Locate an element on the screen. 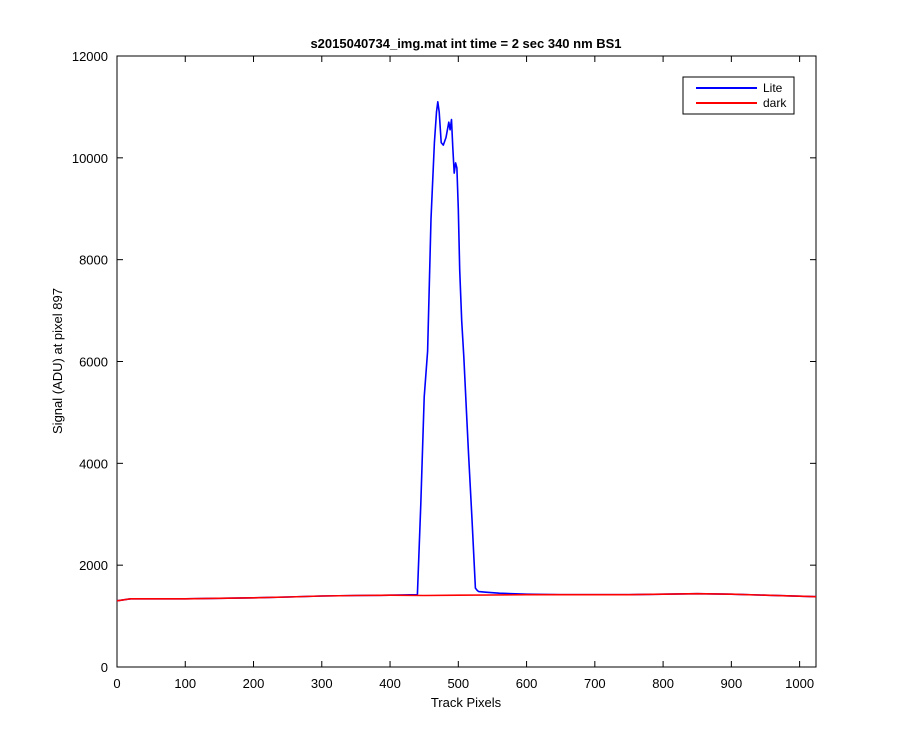 This screenshot has width=900, height=755. x-tick-label: 100 is located at coordinates (185, 683).